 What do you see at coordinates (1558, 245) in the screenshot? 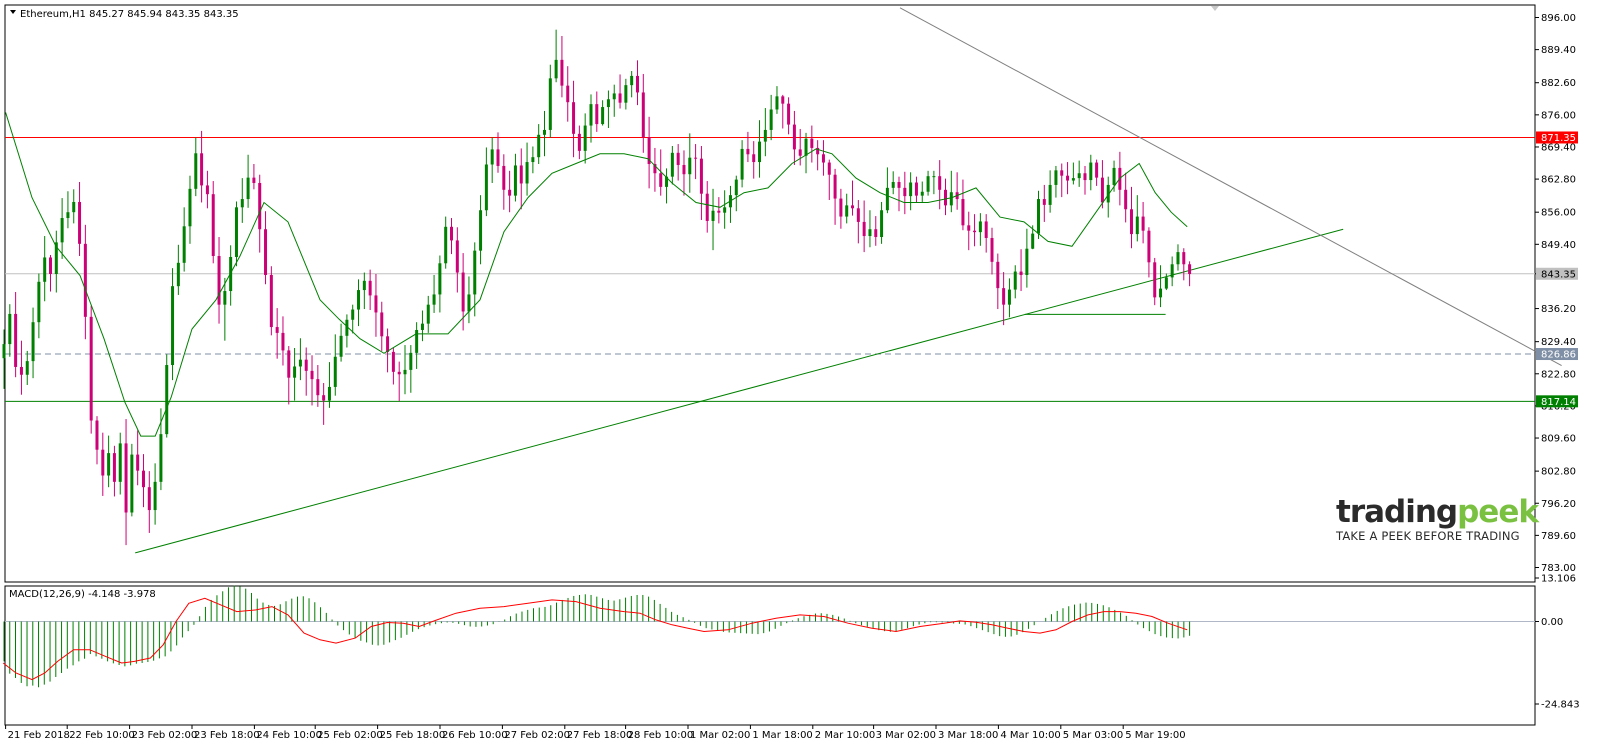
I see `y-tick-label: 849.40` at bounding box center [1558, 245].